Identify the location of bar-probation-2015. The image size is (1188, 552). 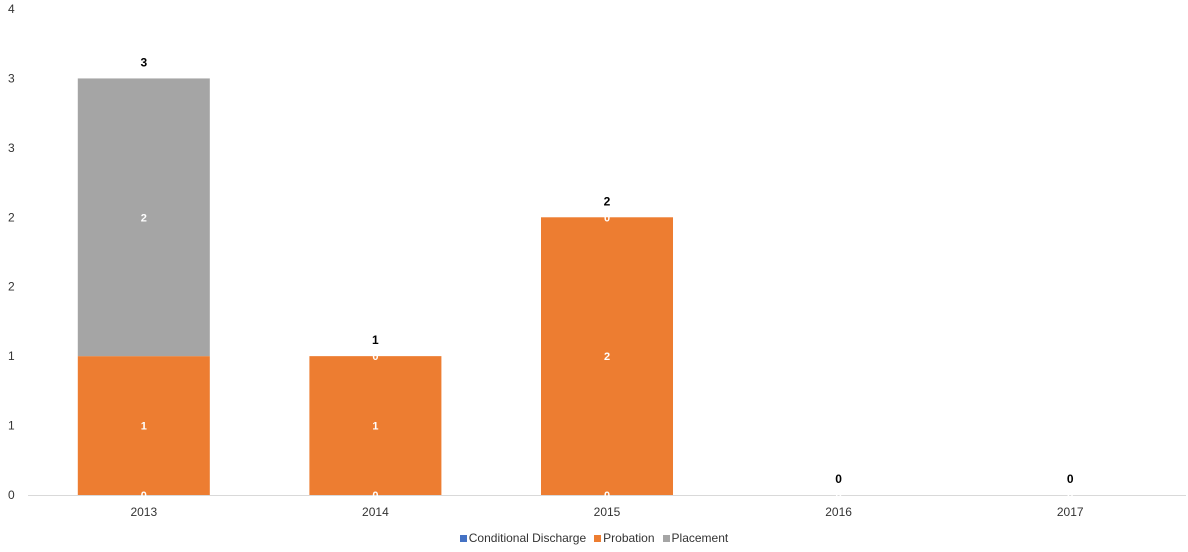
(607, 356).